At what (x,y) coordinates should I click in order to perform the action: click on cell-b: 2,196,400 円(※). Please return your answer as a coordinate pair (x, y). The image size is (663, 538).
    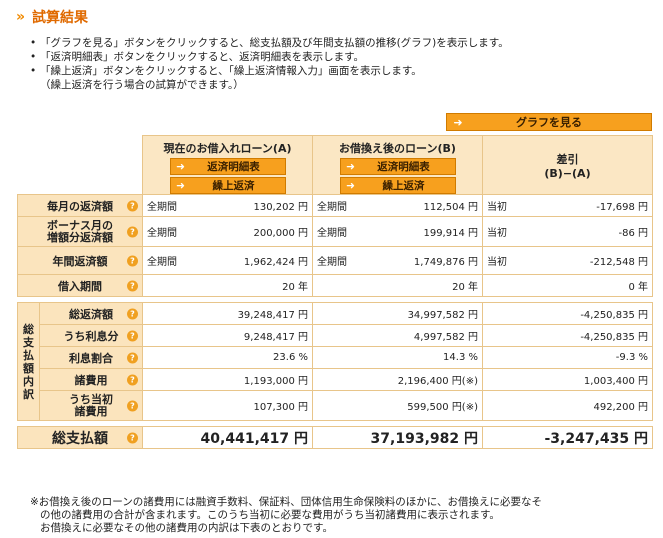
    Looking at the image, I should click on (397, 379).